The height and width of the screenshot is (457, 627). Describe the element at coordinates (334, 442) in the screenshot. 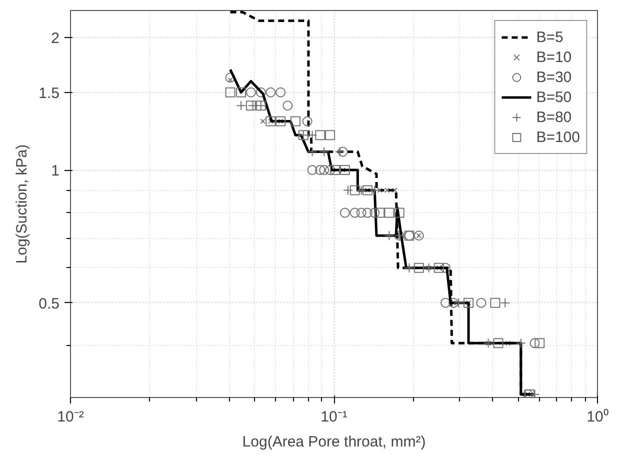

I see `x-axis-title: Log(Area Pore throat, mm²)` at that location.